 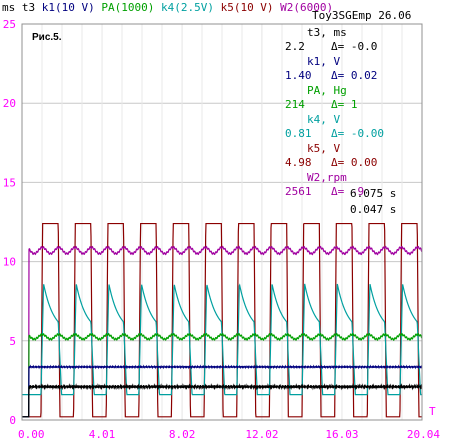 What do you see at coordinates (31, 434) in the screenshot?
I see `x-tick-label: 0.00` at bounding box center [31, 434].